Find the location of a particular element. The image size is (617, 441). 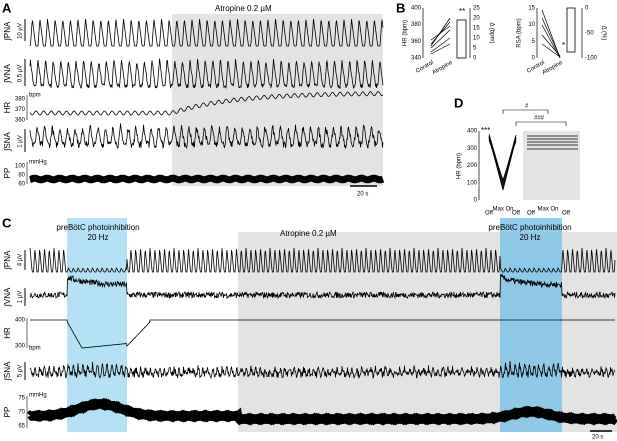

tick-label: 340 is located at coordinates (416, 59).